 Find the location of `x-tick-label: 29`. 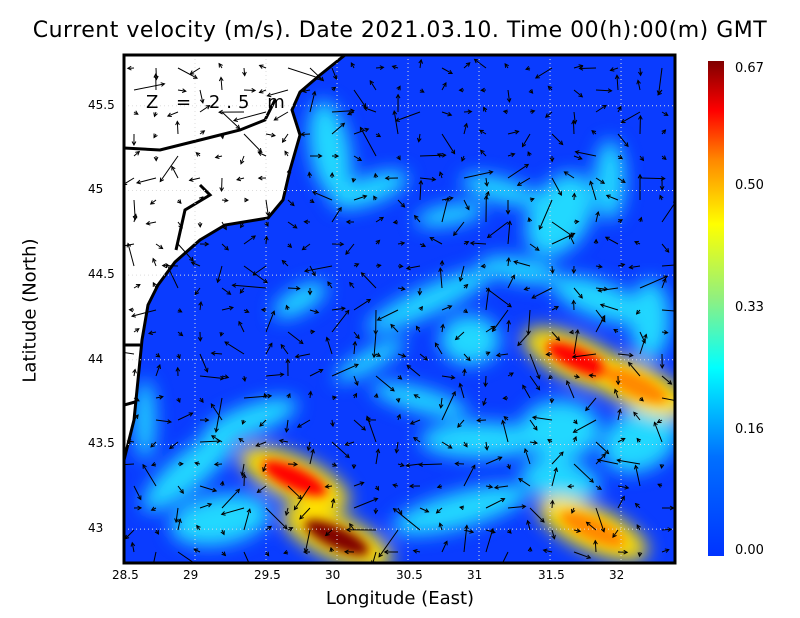

x-tick-label: 29 is located at coordinates (191, 575).